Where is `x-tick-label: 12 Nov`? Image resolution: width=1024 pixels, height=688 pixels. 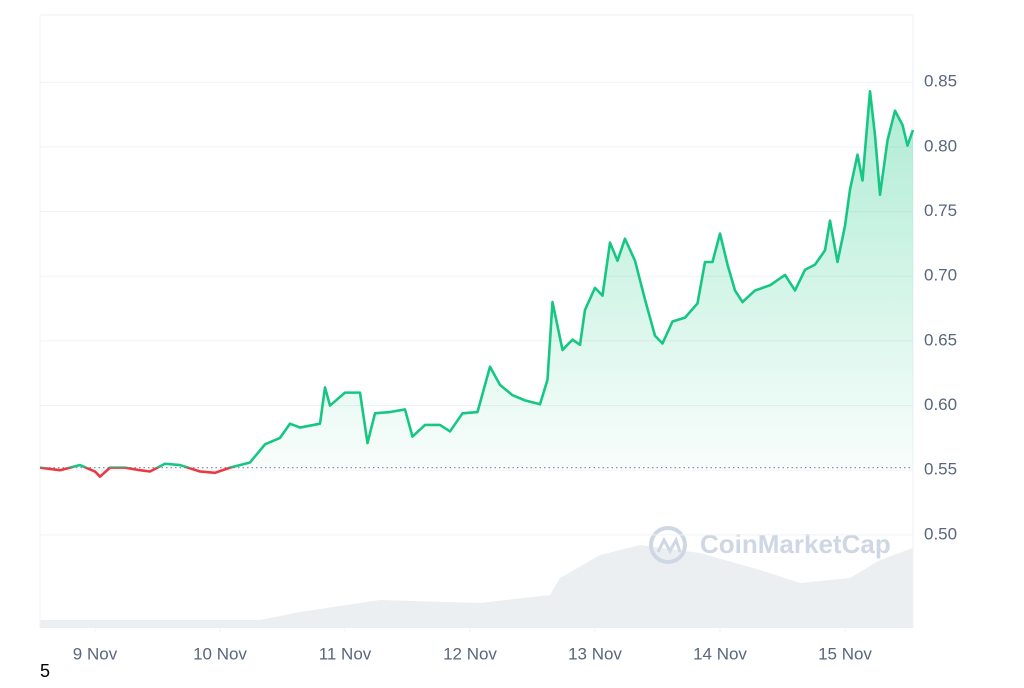 x-tick-label: 12 Nov is located at coordinates (470, 653).